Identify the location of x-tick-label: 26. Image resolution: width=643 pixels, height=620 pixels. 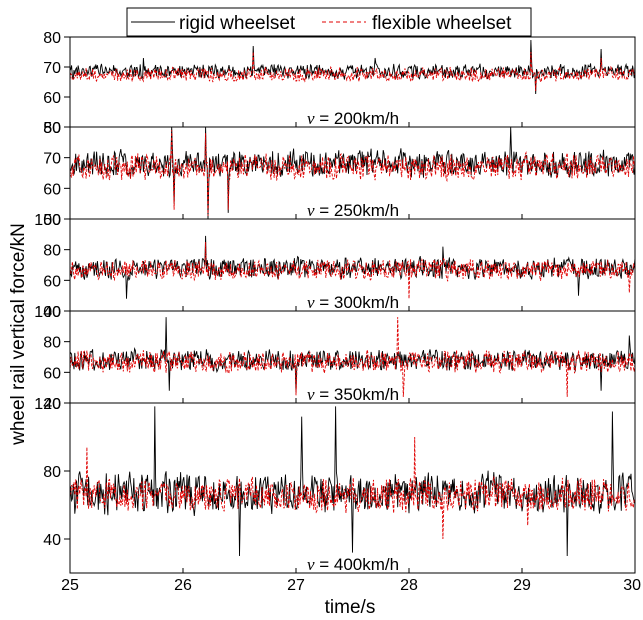
(183, 585).